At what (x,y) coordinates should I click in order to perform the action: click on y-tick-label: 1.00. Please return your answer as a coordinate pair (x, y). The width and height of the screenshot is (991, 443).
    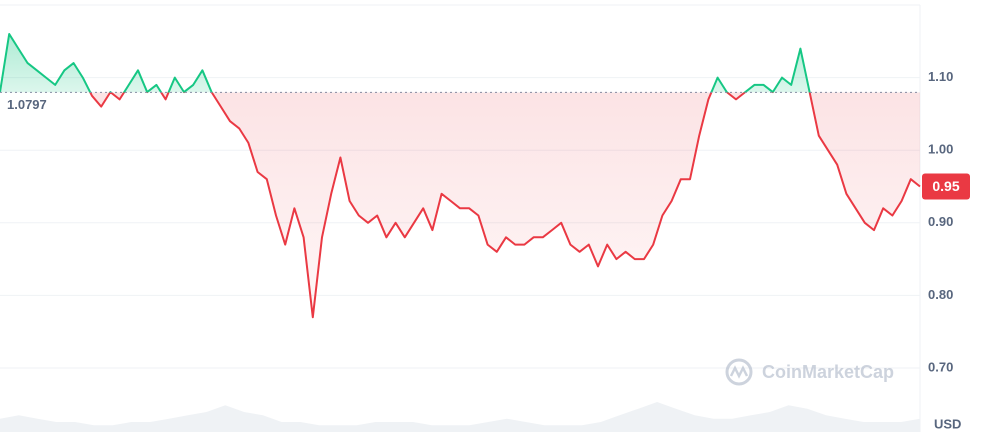
    Looking at the image, I should click on (940, 149).